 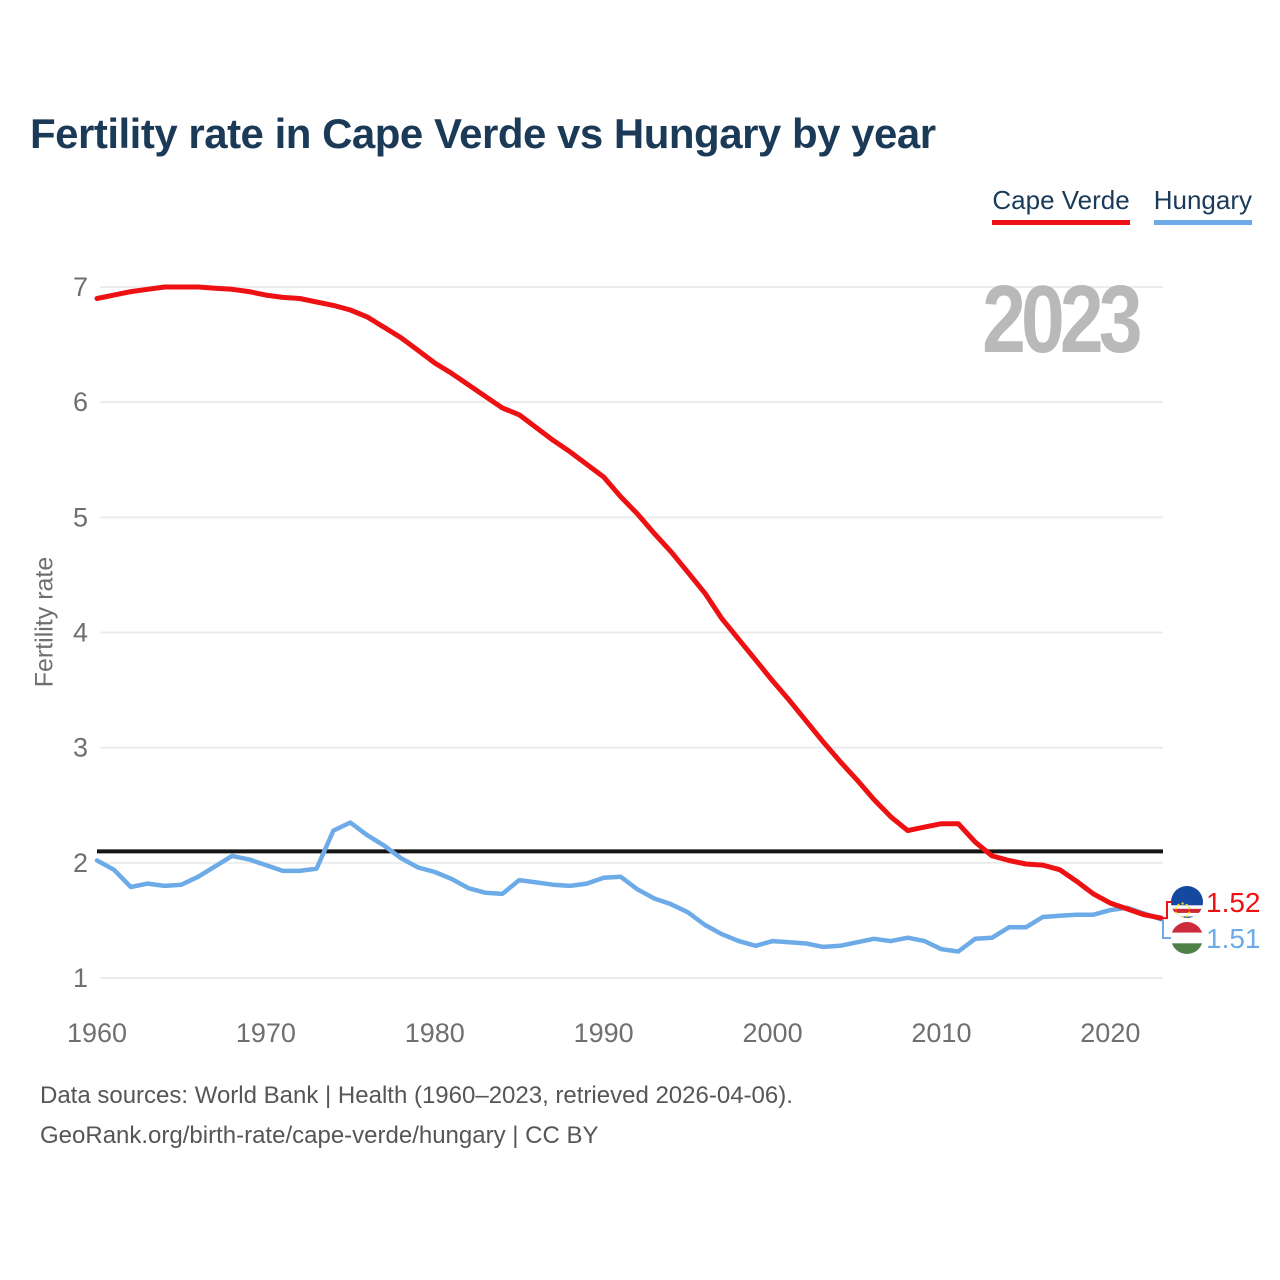 I want to click on legend-item-cape-verde: Cape Verde, so click(x=1061, y=205).